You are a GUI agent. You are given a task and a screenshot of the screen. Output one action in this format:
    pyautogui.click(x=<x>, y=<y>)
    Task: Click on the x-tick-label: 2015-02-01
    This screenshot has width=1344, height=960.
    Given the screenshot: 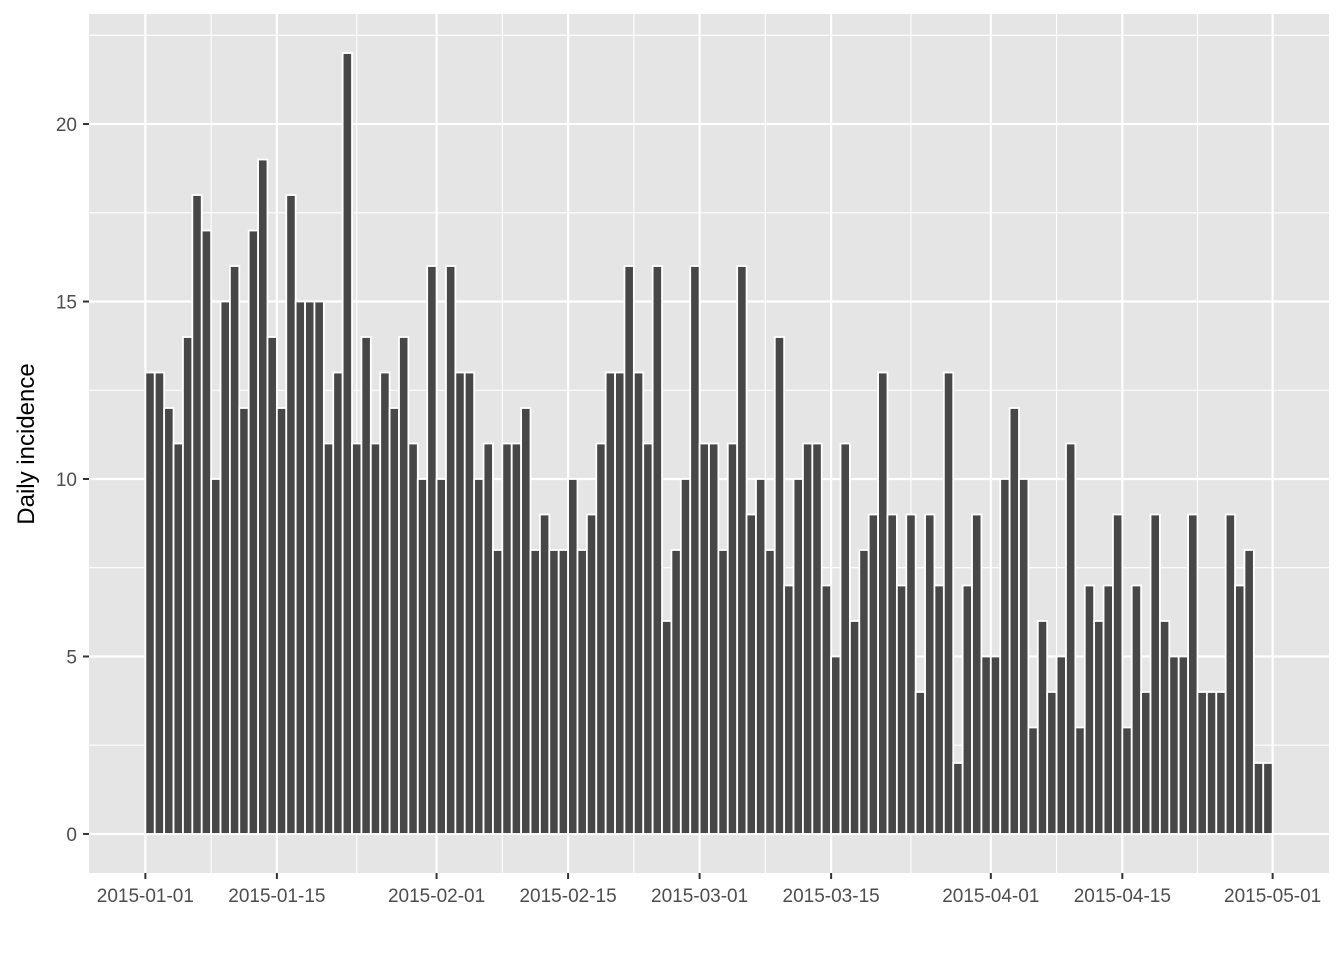 What is the action you would take?
    pyautogui.click(x=436, y=896)
    